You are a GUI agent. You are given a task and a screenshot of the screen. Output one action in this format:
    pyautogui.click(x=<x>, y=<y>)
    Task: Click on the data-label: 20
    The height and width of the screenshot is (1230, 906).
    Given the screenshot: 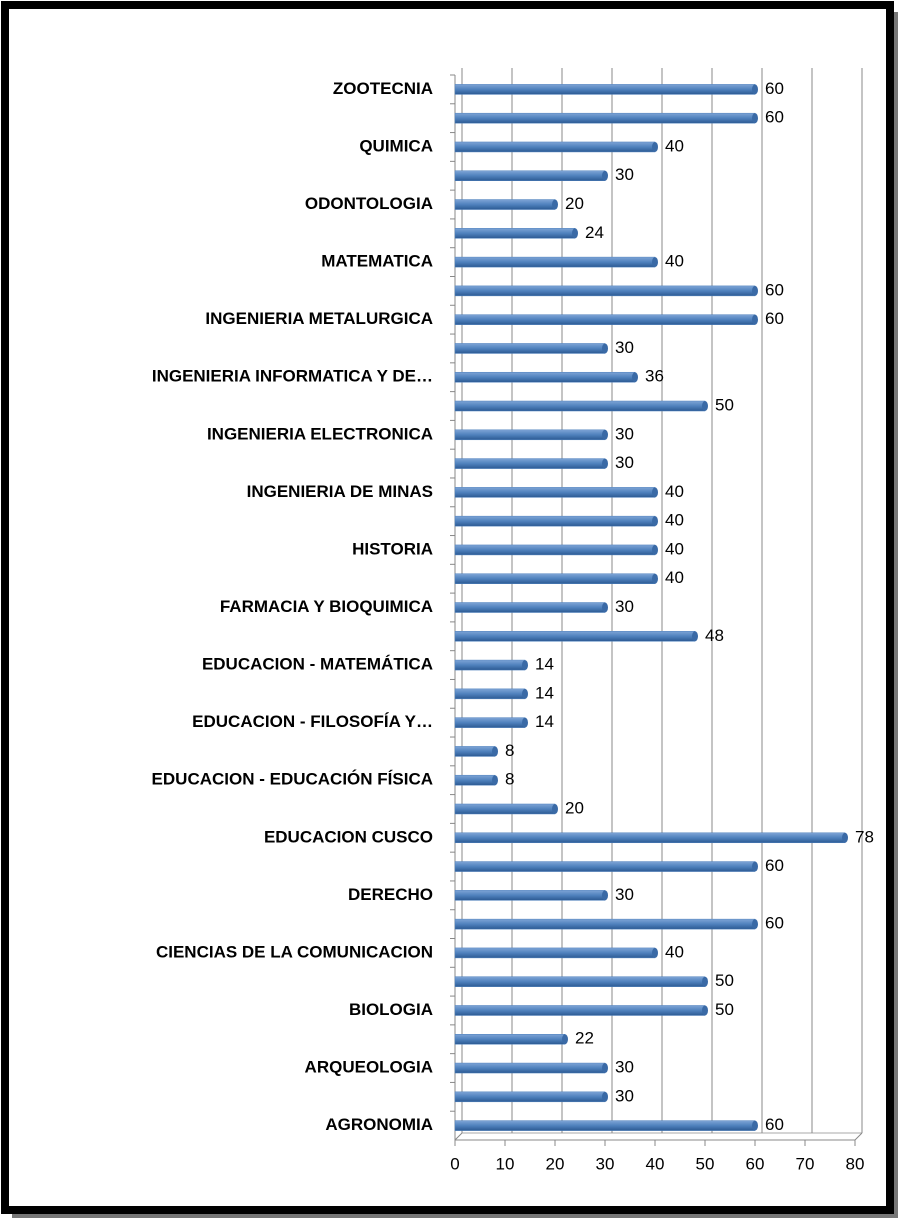 What is the action you would take?
    pyautogui.click(x=574, y=203)
    